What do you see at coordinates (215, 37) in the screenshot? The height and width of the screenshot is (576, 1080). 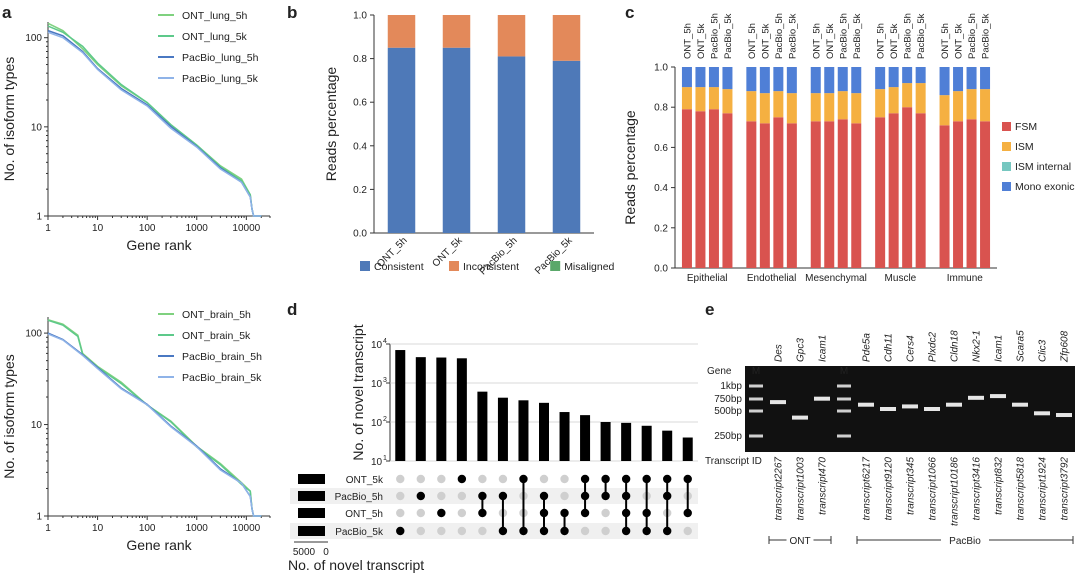 I see `legend-label: ONT_lung_5k` at bounding box center [215, 37].